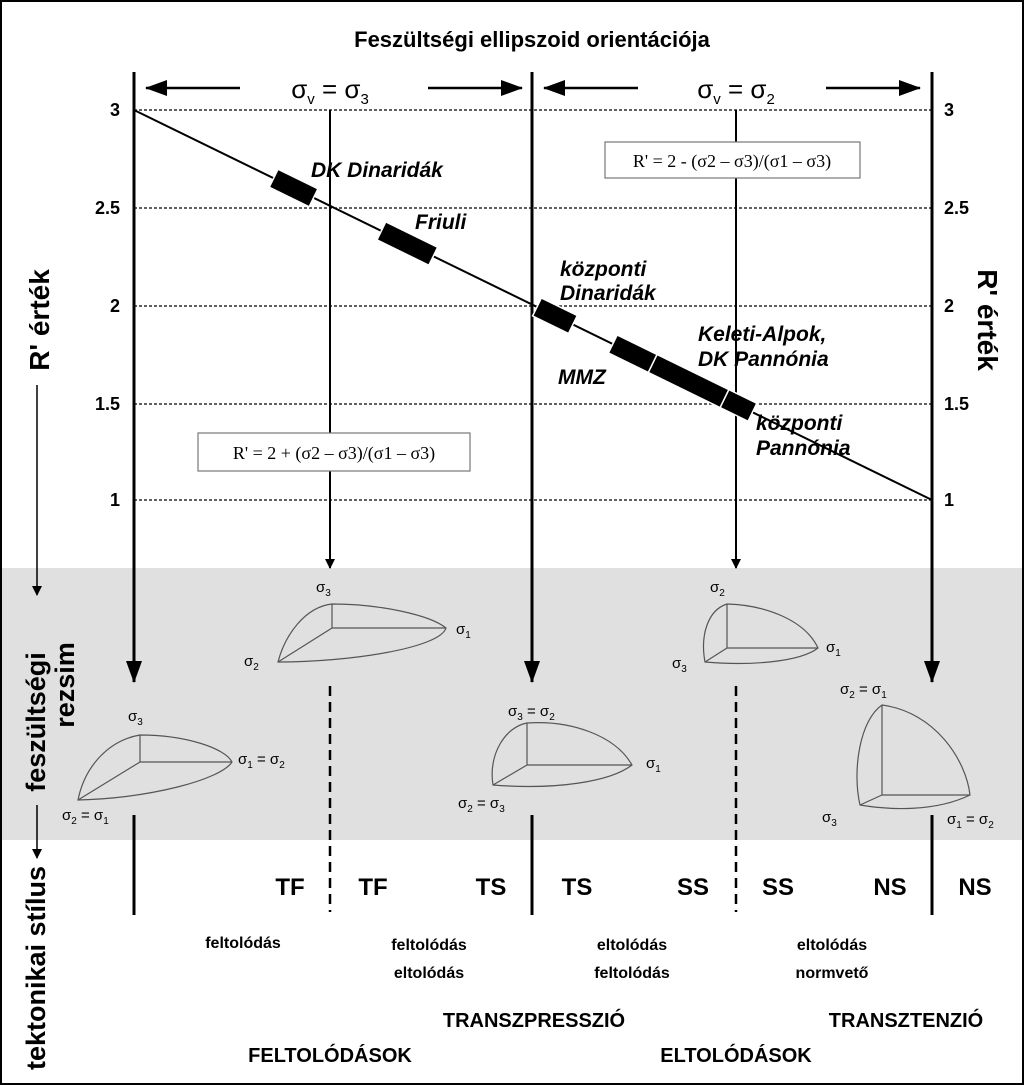 The width and height of the screenshot is (1024, 1085). Describe the element at coordinates (632, 959) in the screenshot. I see `fault-type-3: eltolódás feltolódás` at that location.